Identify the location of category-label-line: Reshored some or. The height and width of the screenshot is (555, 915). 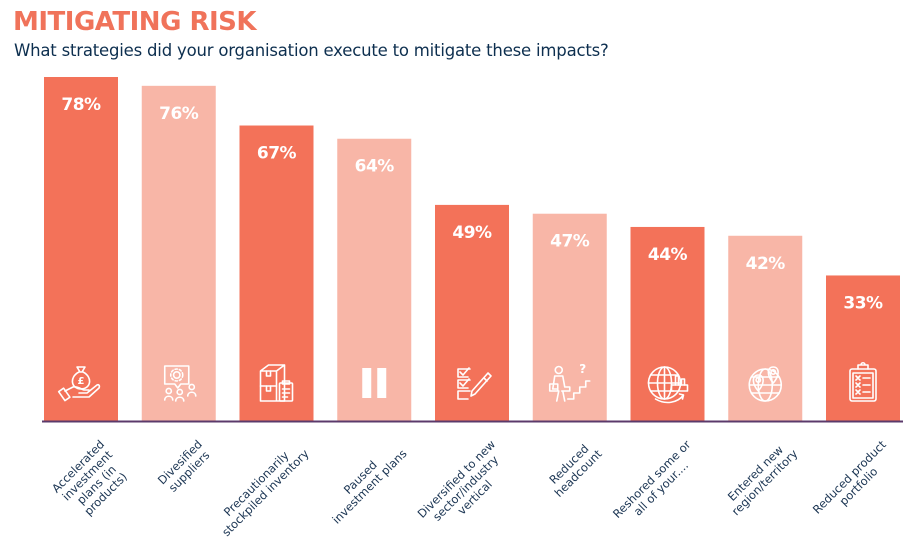
(652, 479).